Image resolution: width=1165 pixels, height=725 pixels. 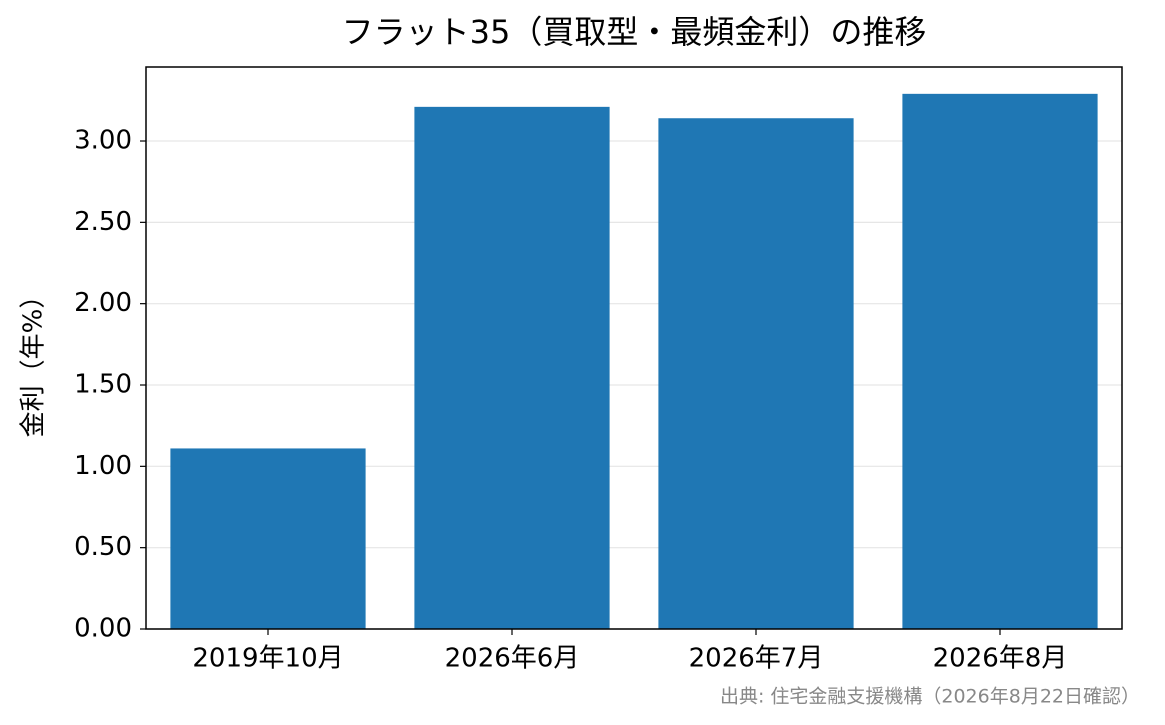 What do you see at coordinates (103, 466) in the screenshot?
I see `y-tick-label: 1.00` at bounding box center [103, 466].